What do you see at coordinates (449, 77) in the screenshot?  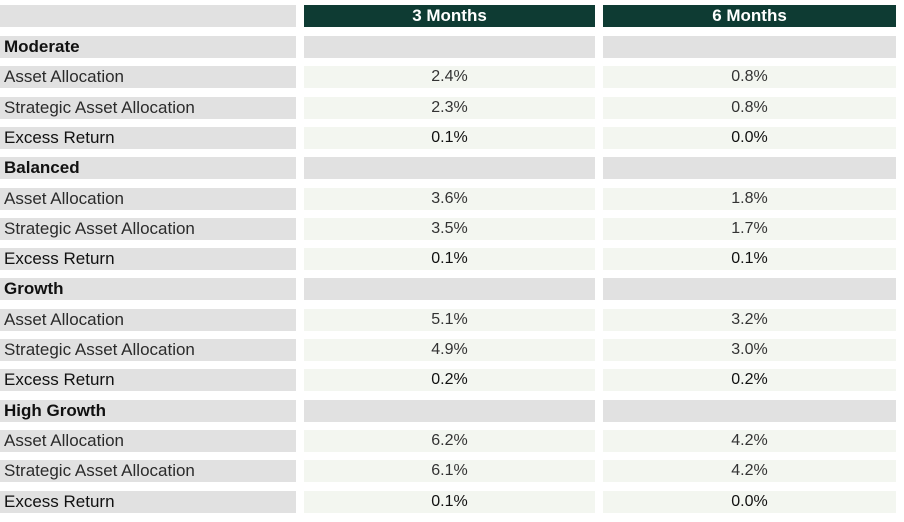 I see `value-3-months: 2.4%` at bounding box center [449, 77].